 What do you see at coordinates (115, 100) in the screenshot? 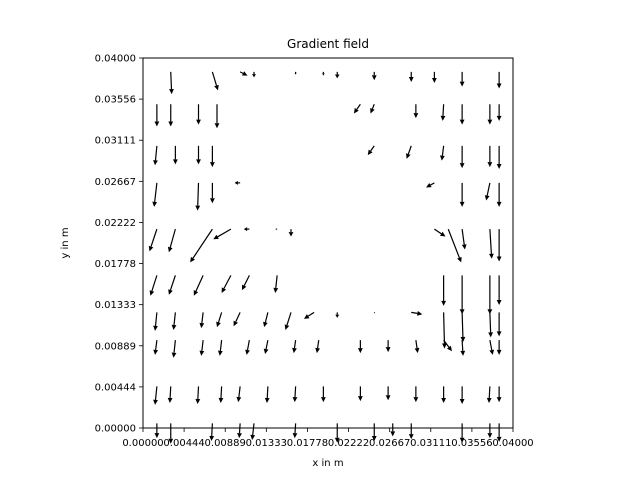
I see `y-tick-label: 0.03556` at bounding box center [115, 100].